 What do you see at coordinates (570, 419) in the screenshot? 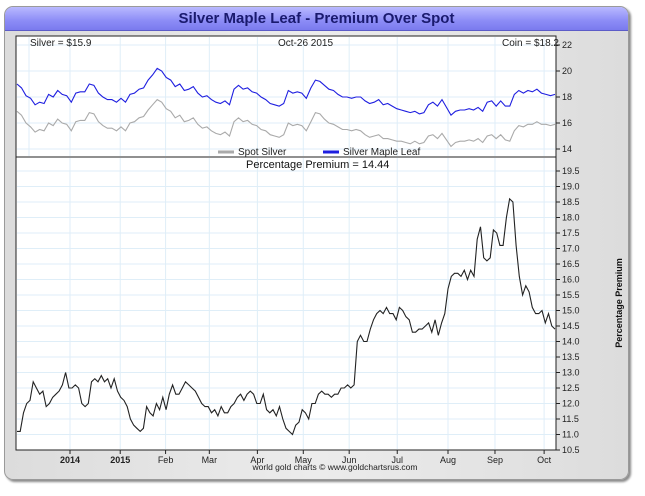
I see `lower-y-tick-label: 11.5` at bounding box center [570, 419].